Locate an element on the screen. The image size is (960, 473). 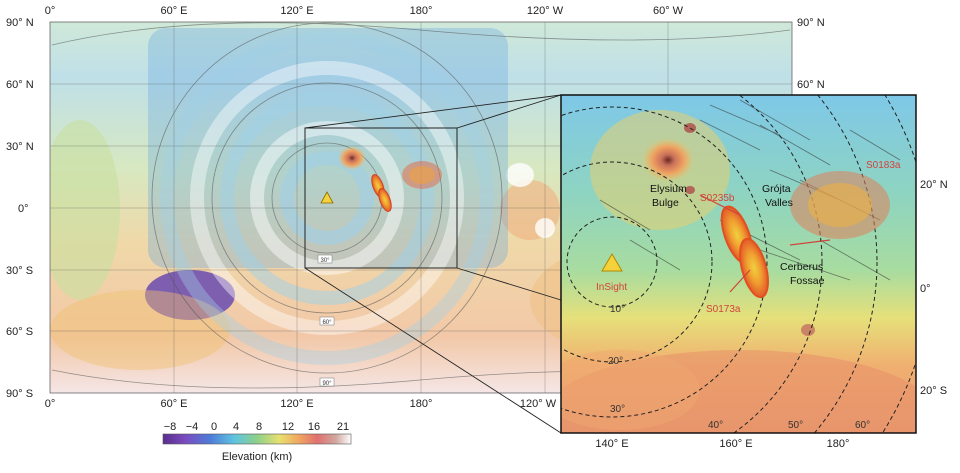
lat-left-0: 0° is located at coordinates (23, 209).